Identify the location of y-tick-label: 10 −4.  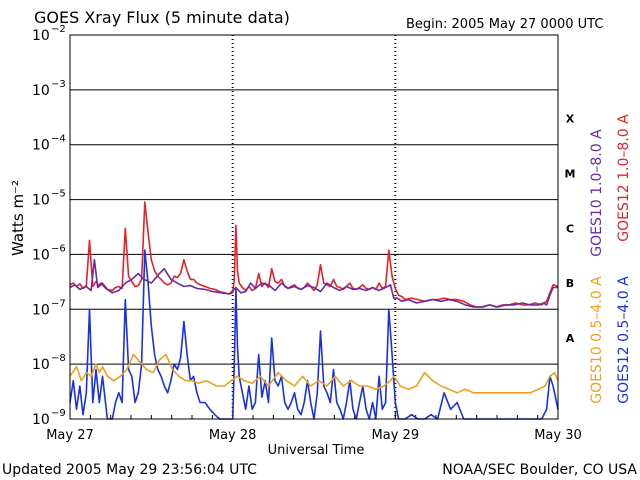
(49, 144).